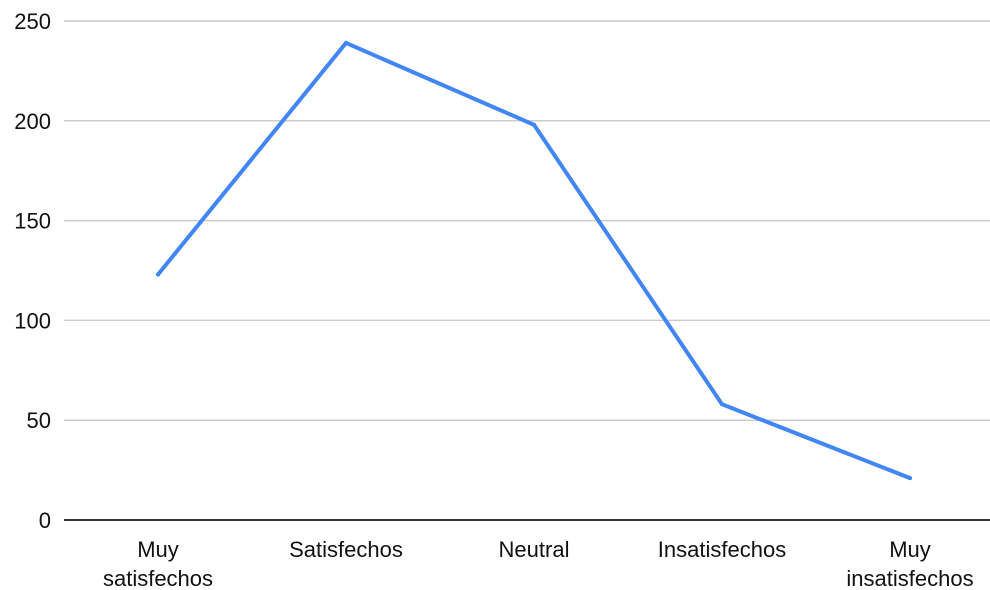 The height and width of the screenshot is (590, 990). Describe the element at coordinates (32, 320) in the screenshot. I see `y-tick-label: 100` at that location.